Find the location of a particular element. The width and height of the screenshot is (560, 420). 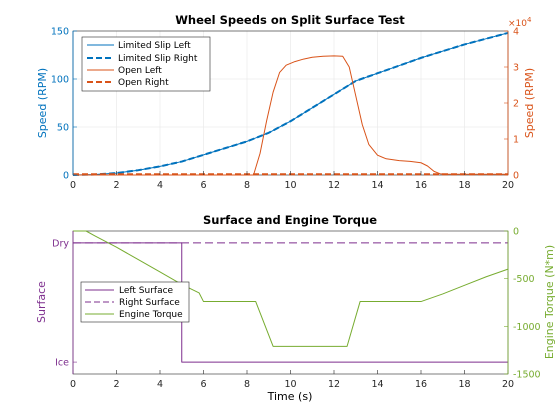

legend-label-left-surface: Left Surface is located at coordinates (146, 291).